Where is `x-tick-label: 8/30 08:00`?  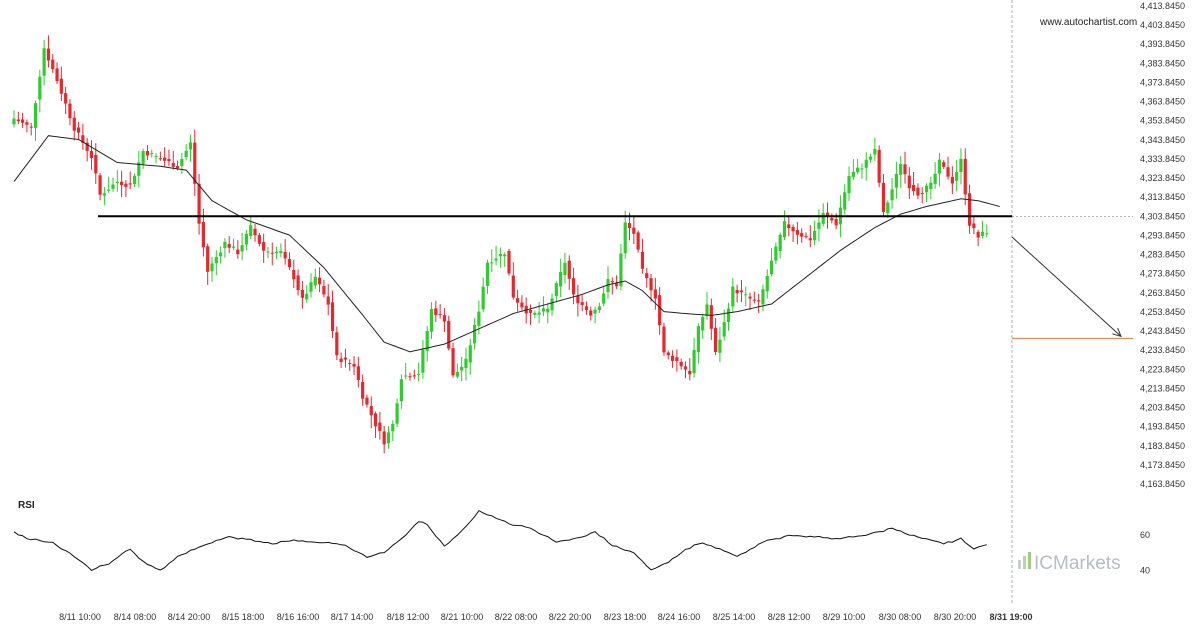 x-tick-label: 8/30 08:00 is located at coordinates (900, 617).